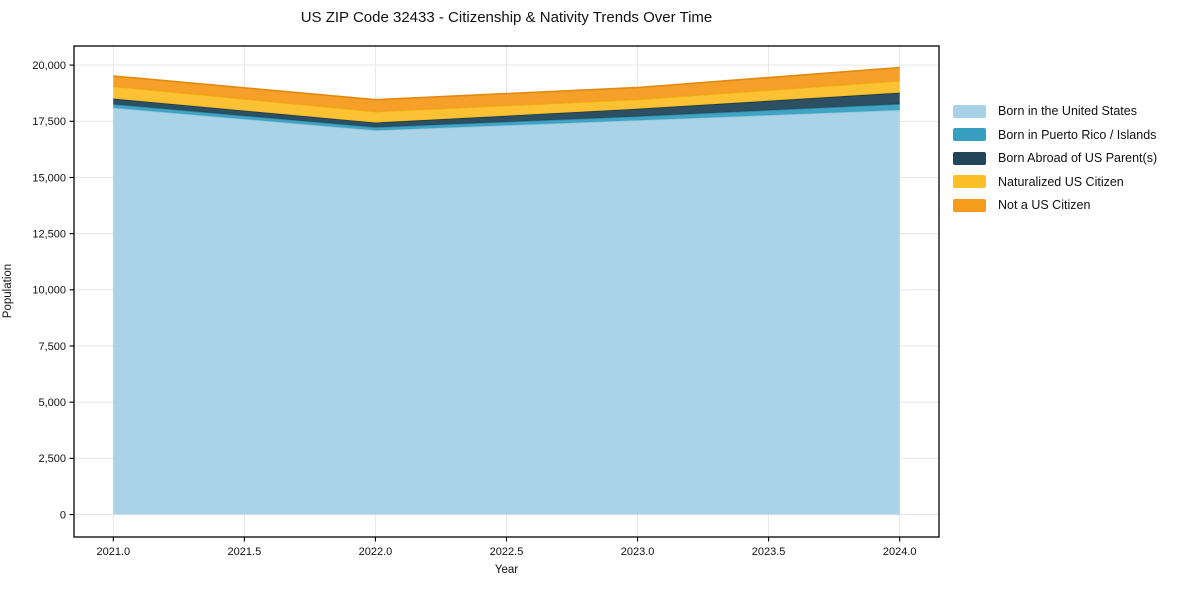  Describe the element at coordinates (1078, 158) in the screenshot. I see `legend-label-2: Born Abroad of US Parent(s)` at that location.